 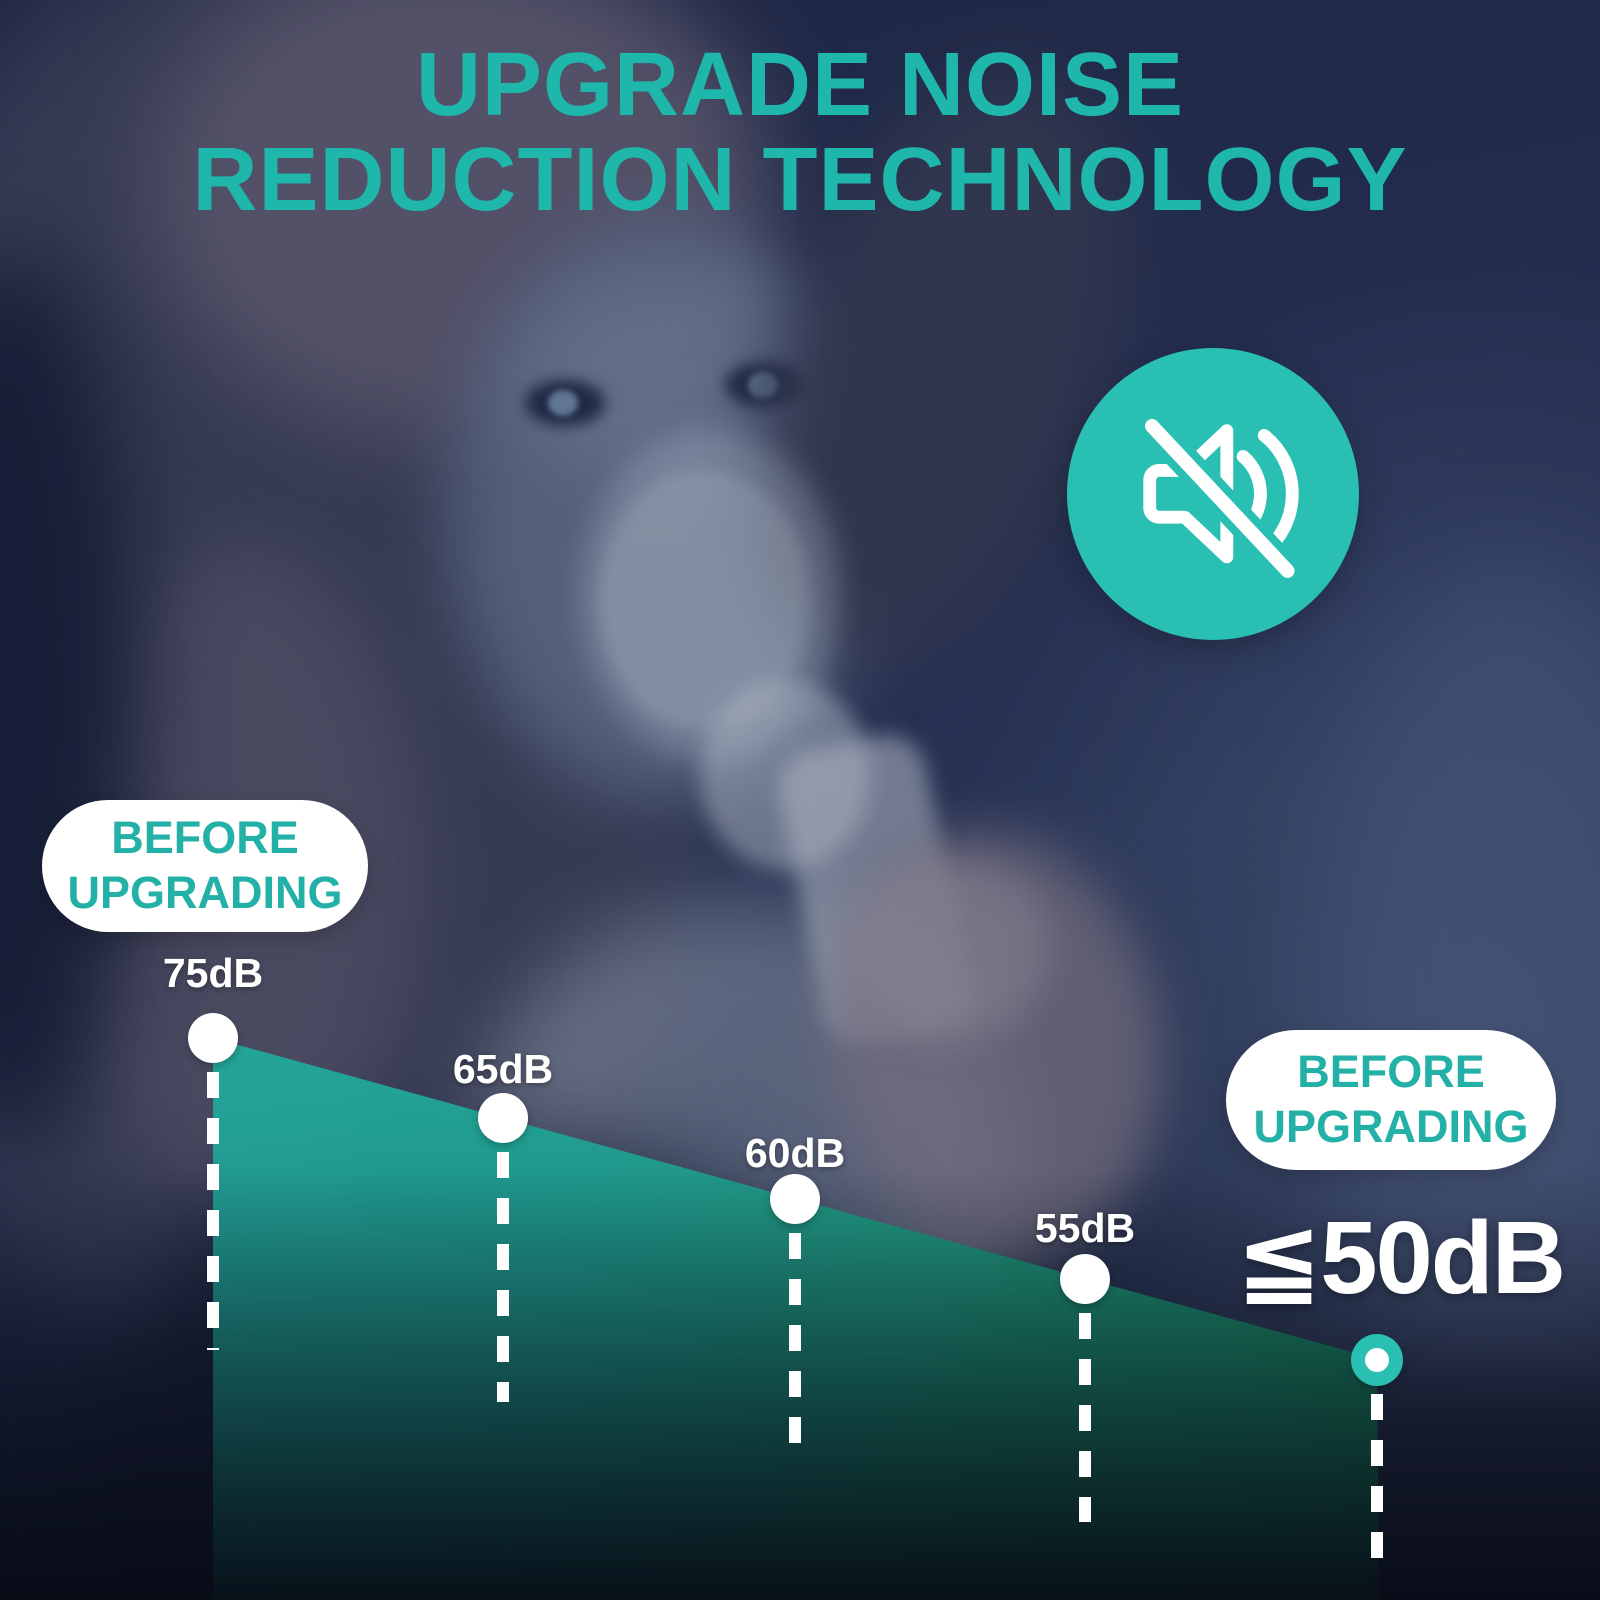 What do you see at coordinates (213, 1211) in the screenshot?
I see `dashed-drop-line-75db` at bounding box center [213, 1211].